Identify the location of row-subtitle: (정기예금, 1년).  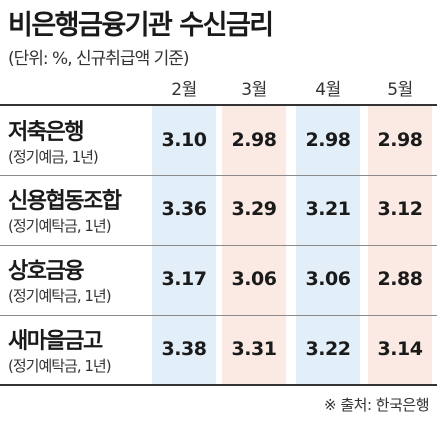
(53, 157).